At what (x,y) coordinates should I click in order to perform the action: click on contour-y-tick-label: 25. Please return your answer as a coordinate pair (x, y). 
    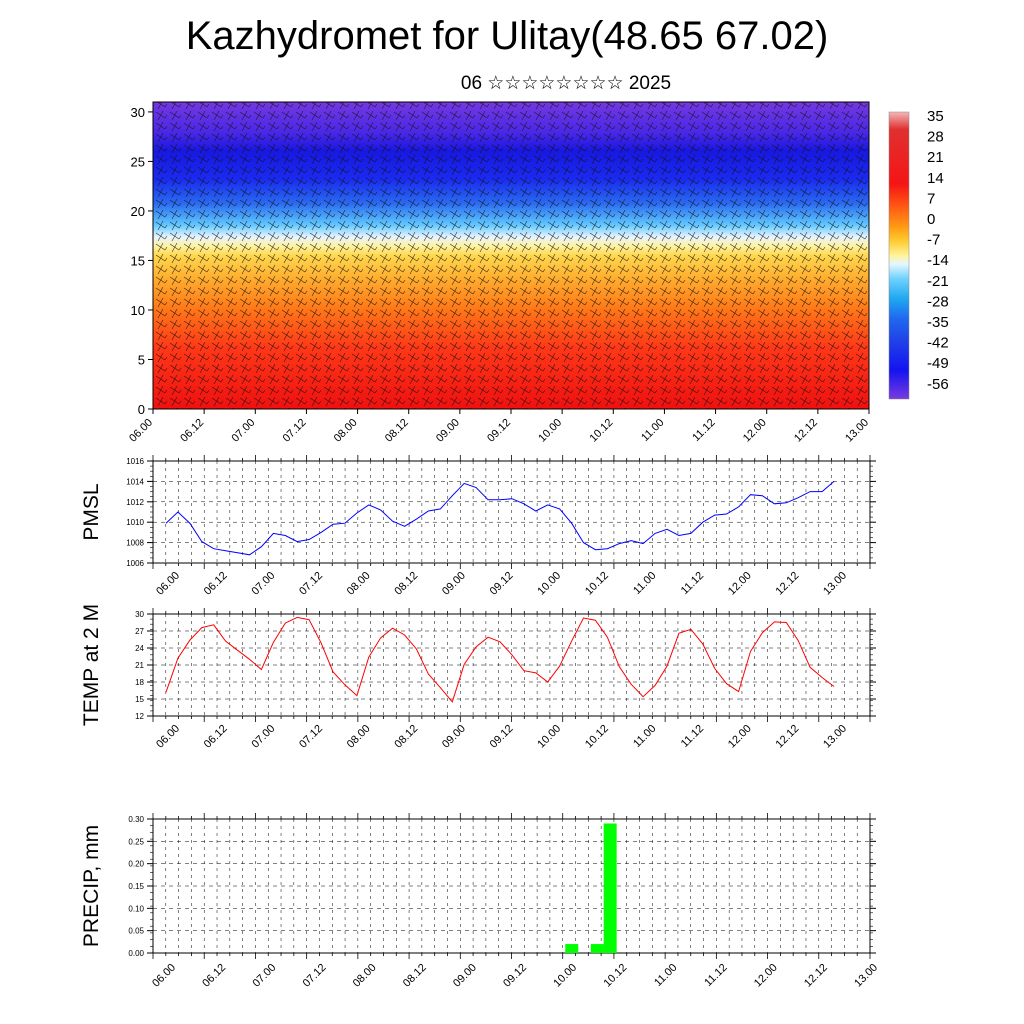
    Looking at the image, I should click on (138, 161).